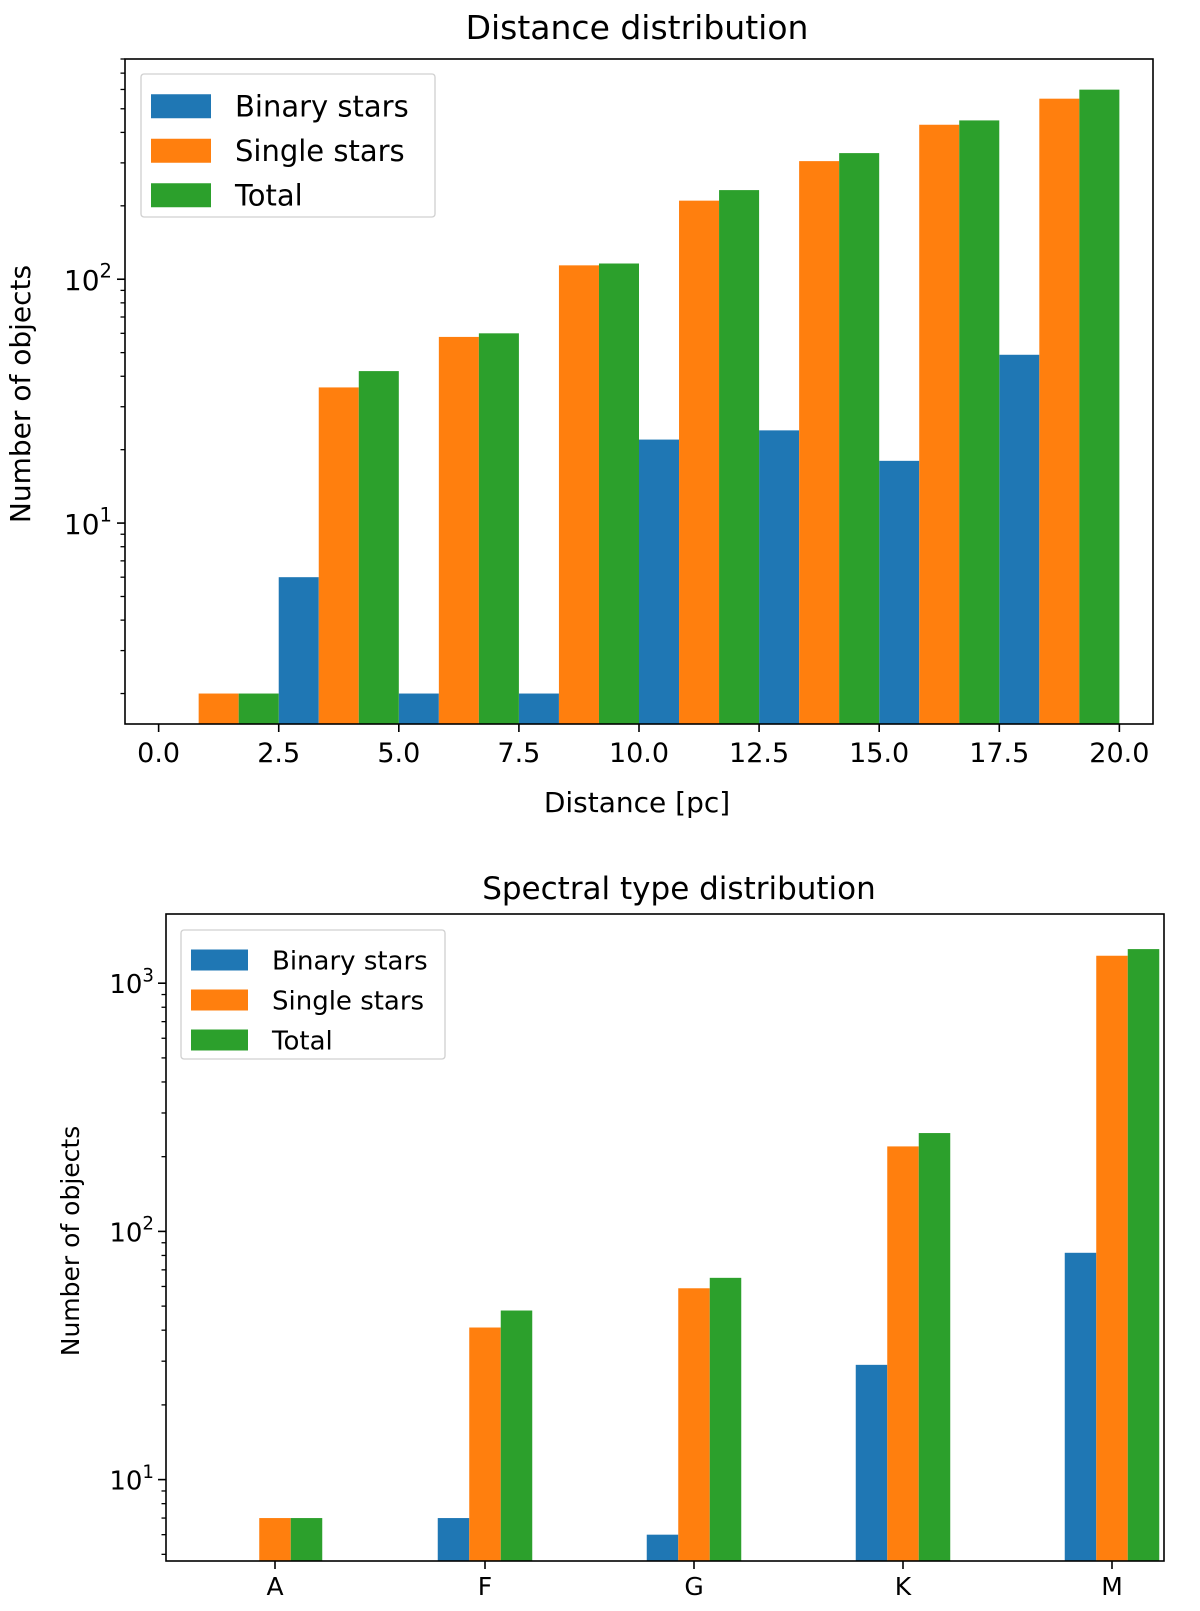  I want to click on x-tick-label: M, so click(1112, 1586).